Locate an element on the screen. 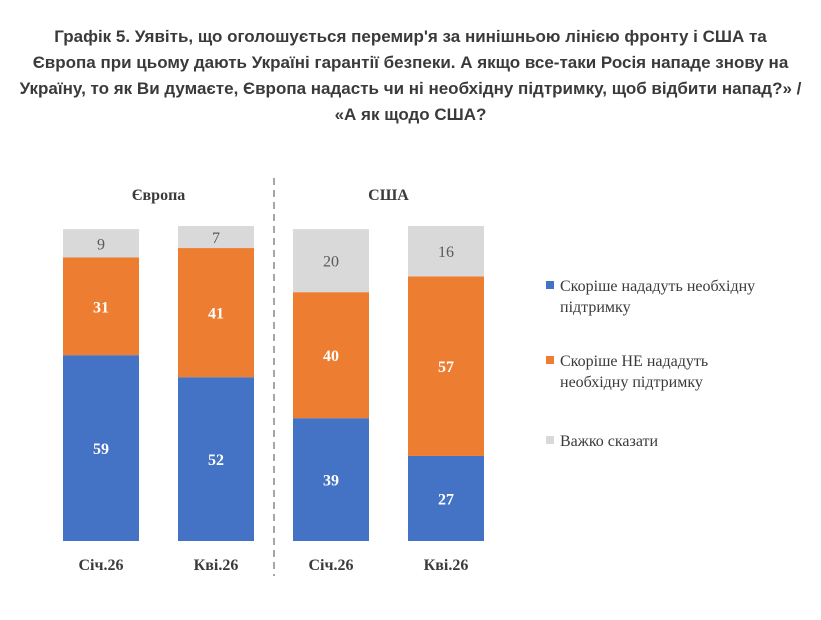 This screenshot has height=620, width=821. bar-segment-s0-c3 is located at coordinates (446, 498).